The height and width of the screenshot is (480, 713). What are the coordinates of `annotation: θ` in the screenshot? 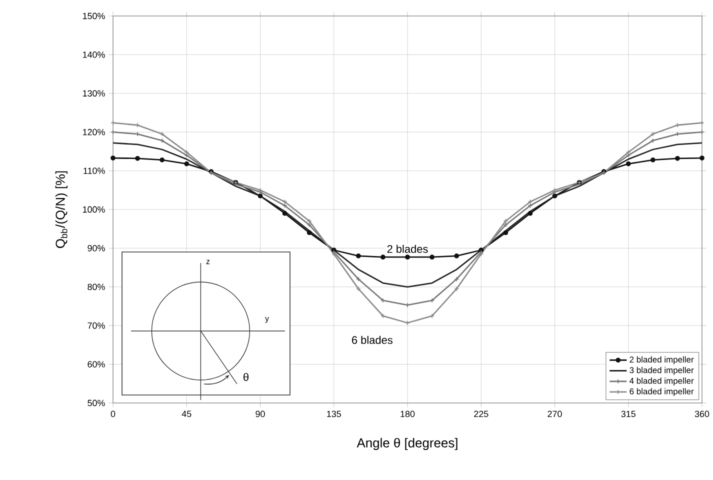 It's located at (246, 377).